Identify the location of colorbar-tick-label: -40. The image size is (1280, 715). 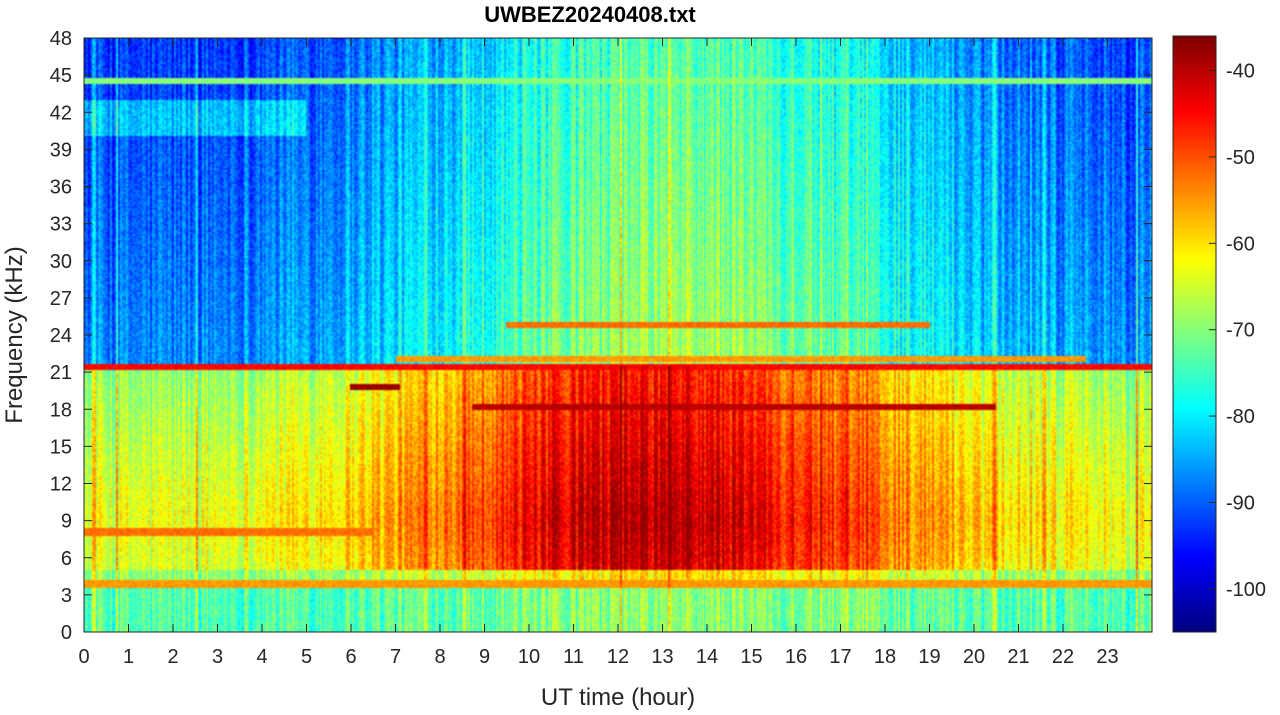
(1240, 72).